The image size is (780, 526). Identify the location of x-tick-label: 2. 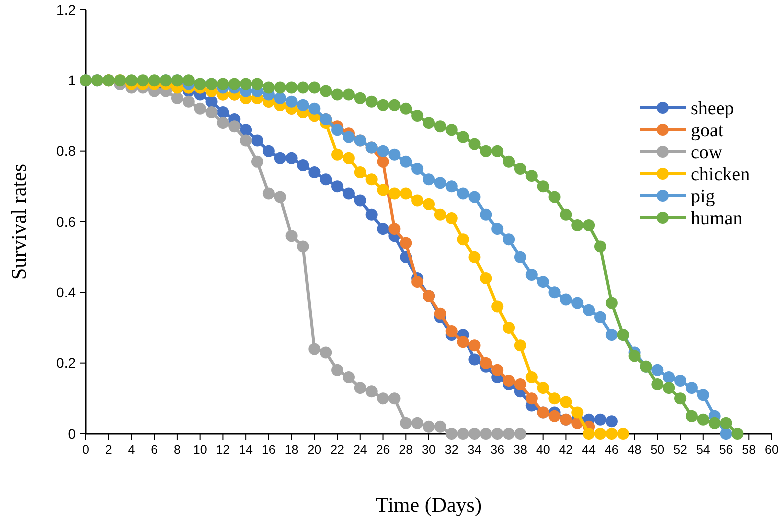
(108, 450).